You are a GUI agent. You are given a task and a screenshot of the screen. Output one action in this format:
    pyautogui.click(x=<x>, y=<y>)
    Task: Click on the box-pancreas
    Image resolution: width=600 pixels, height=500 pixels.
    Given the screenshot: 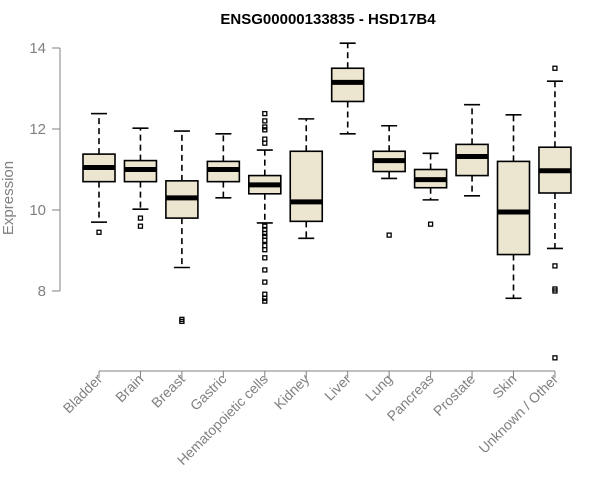 What is the action you would take?
    pyautogui.click(x=430, y=189)
    